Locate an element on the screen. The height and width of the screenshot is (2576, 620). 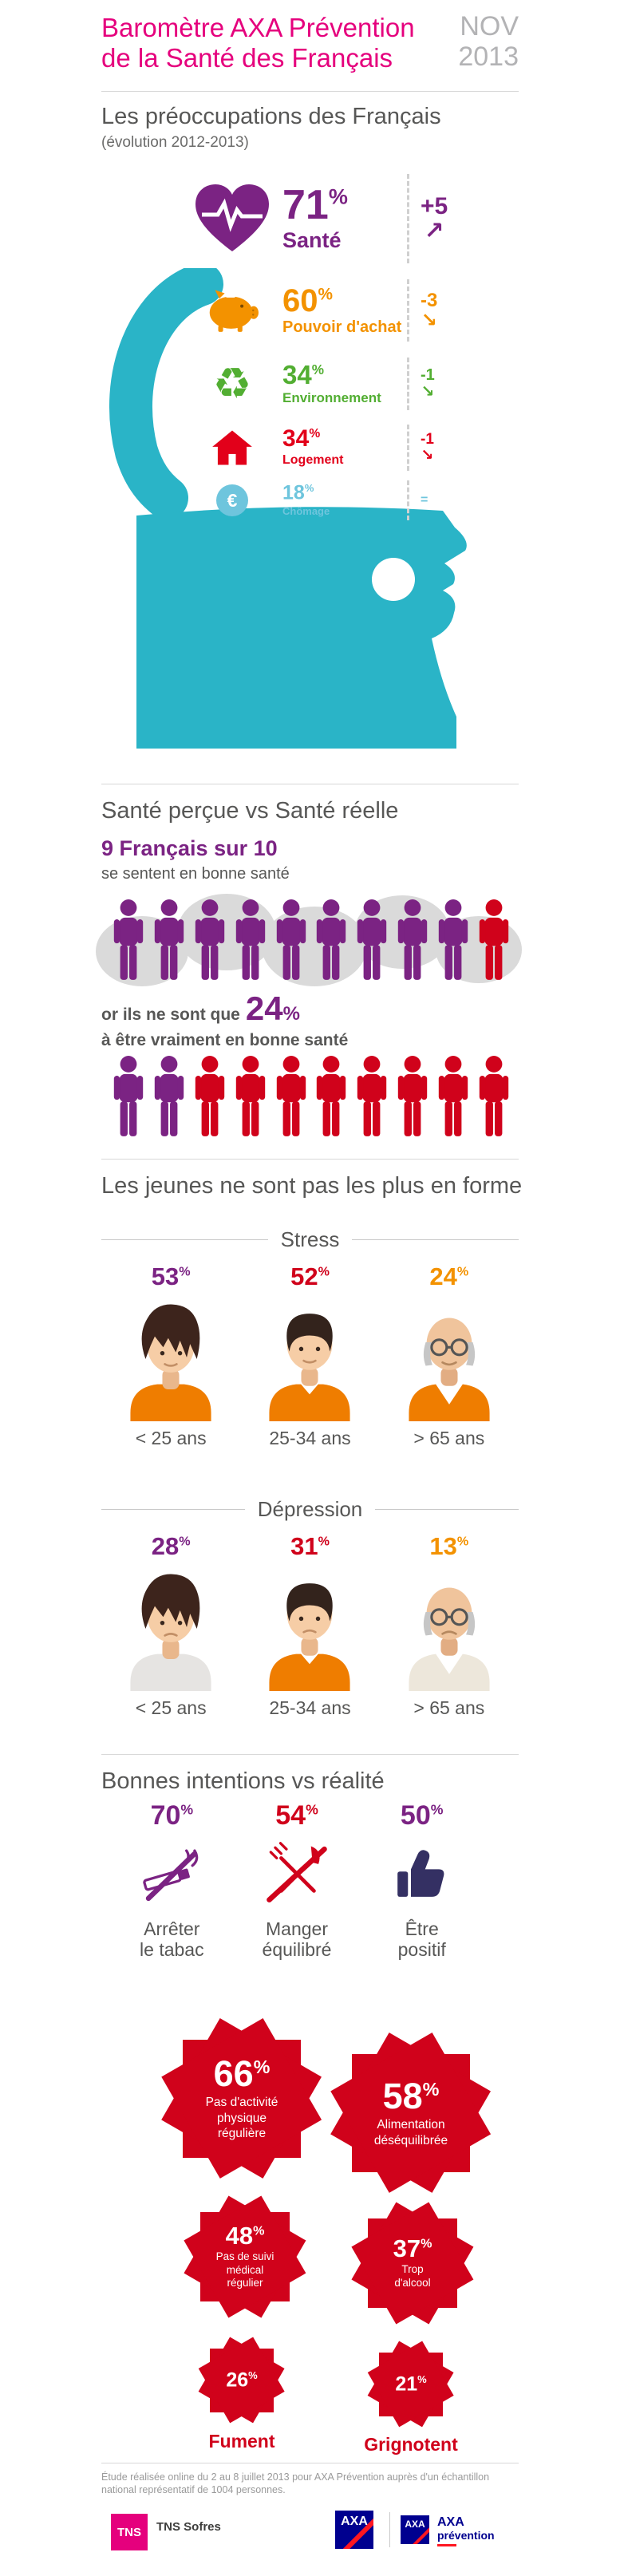
badge-value: 37% is located at coordinates (412, 2248).